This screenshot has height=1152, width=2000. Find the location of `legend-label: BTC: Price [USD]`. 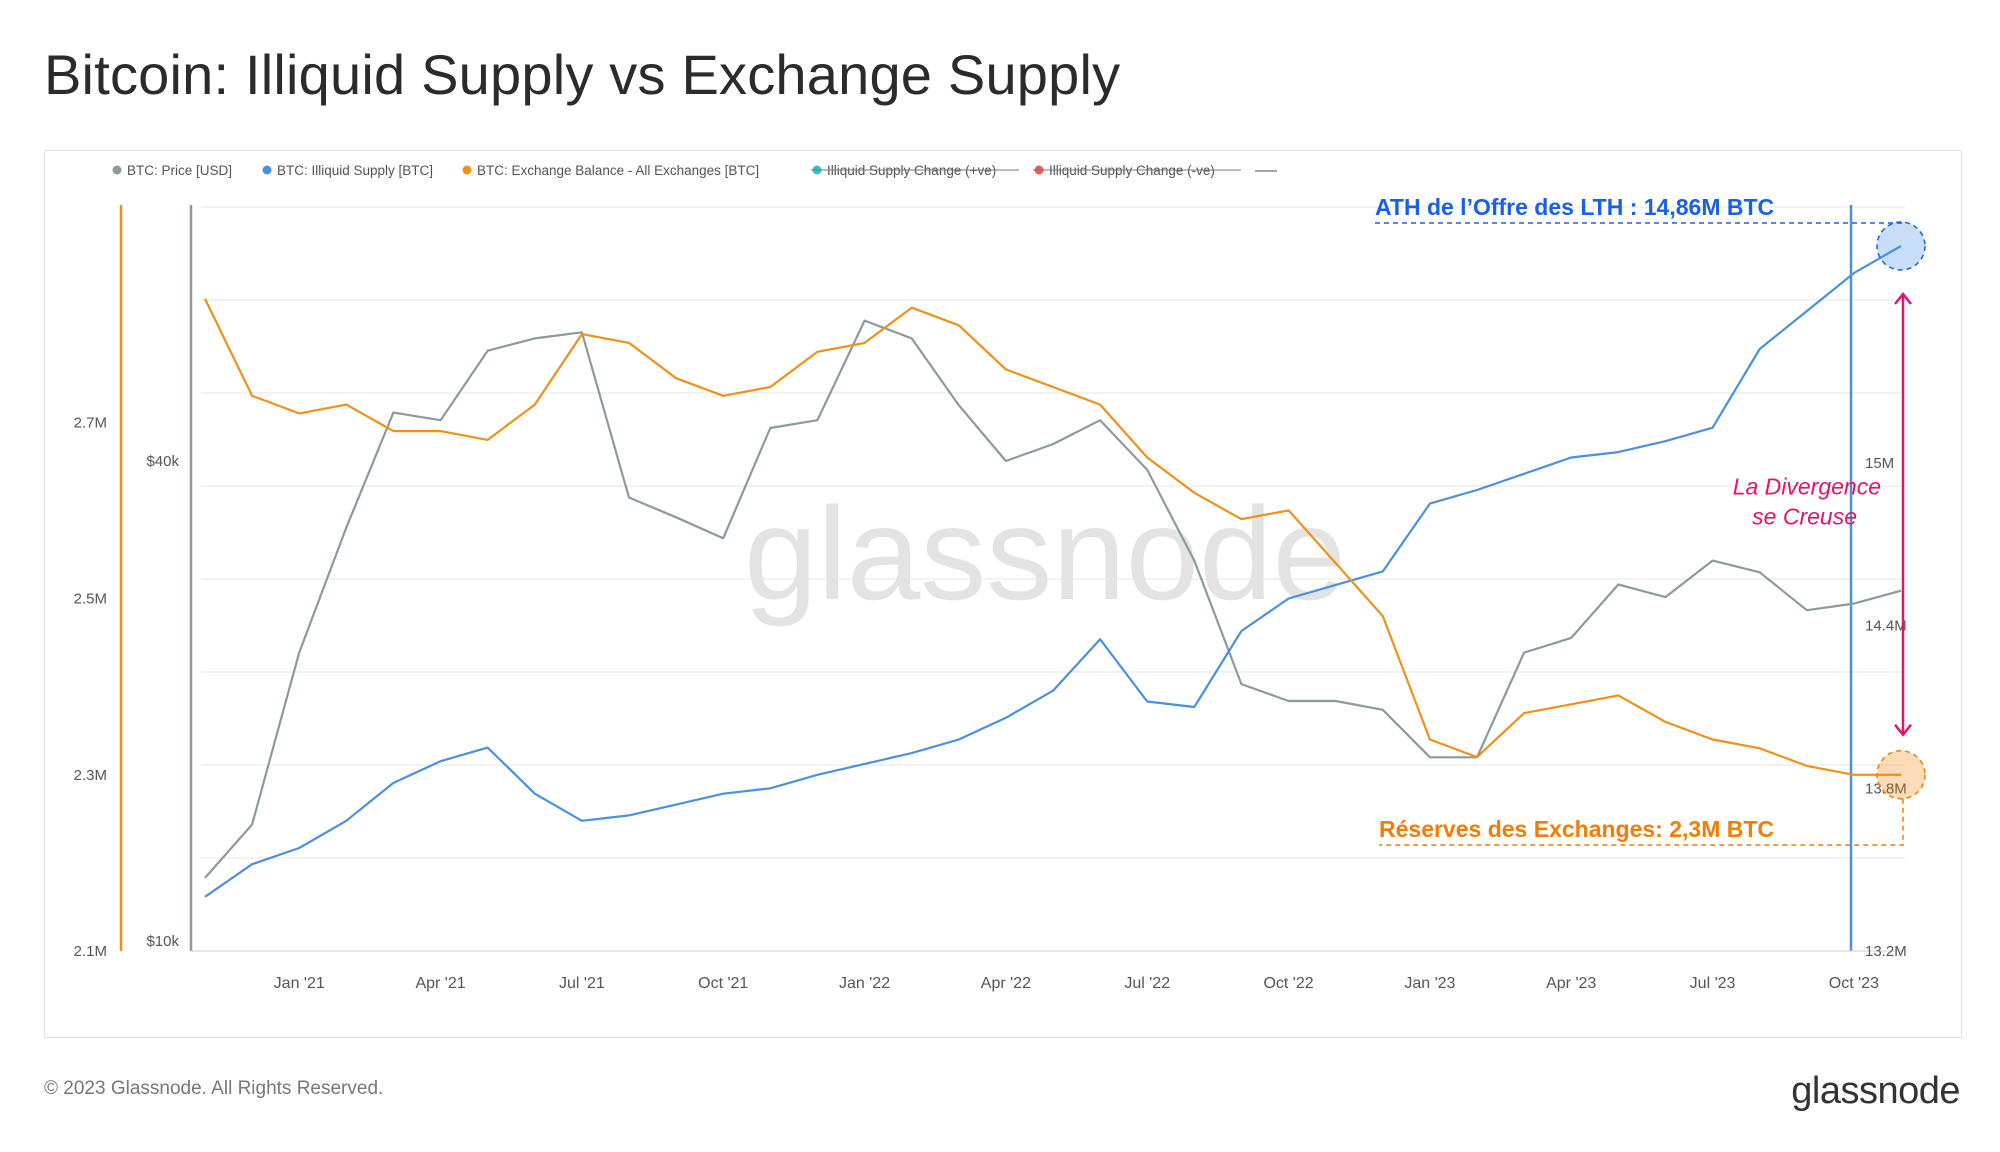

legend-label: BTC: Price [USD] is located at coordinates (179, 170).